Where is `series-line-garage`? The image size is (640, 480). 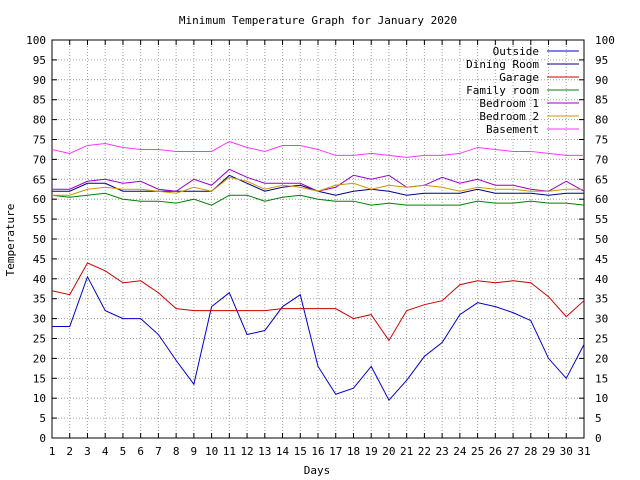
series-line-garage is located at coordinates (318, 302).